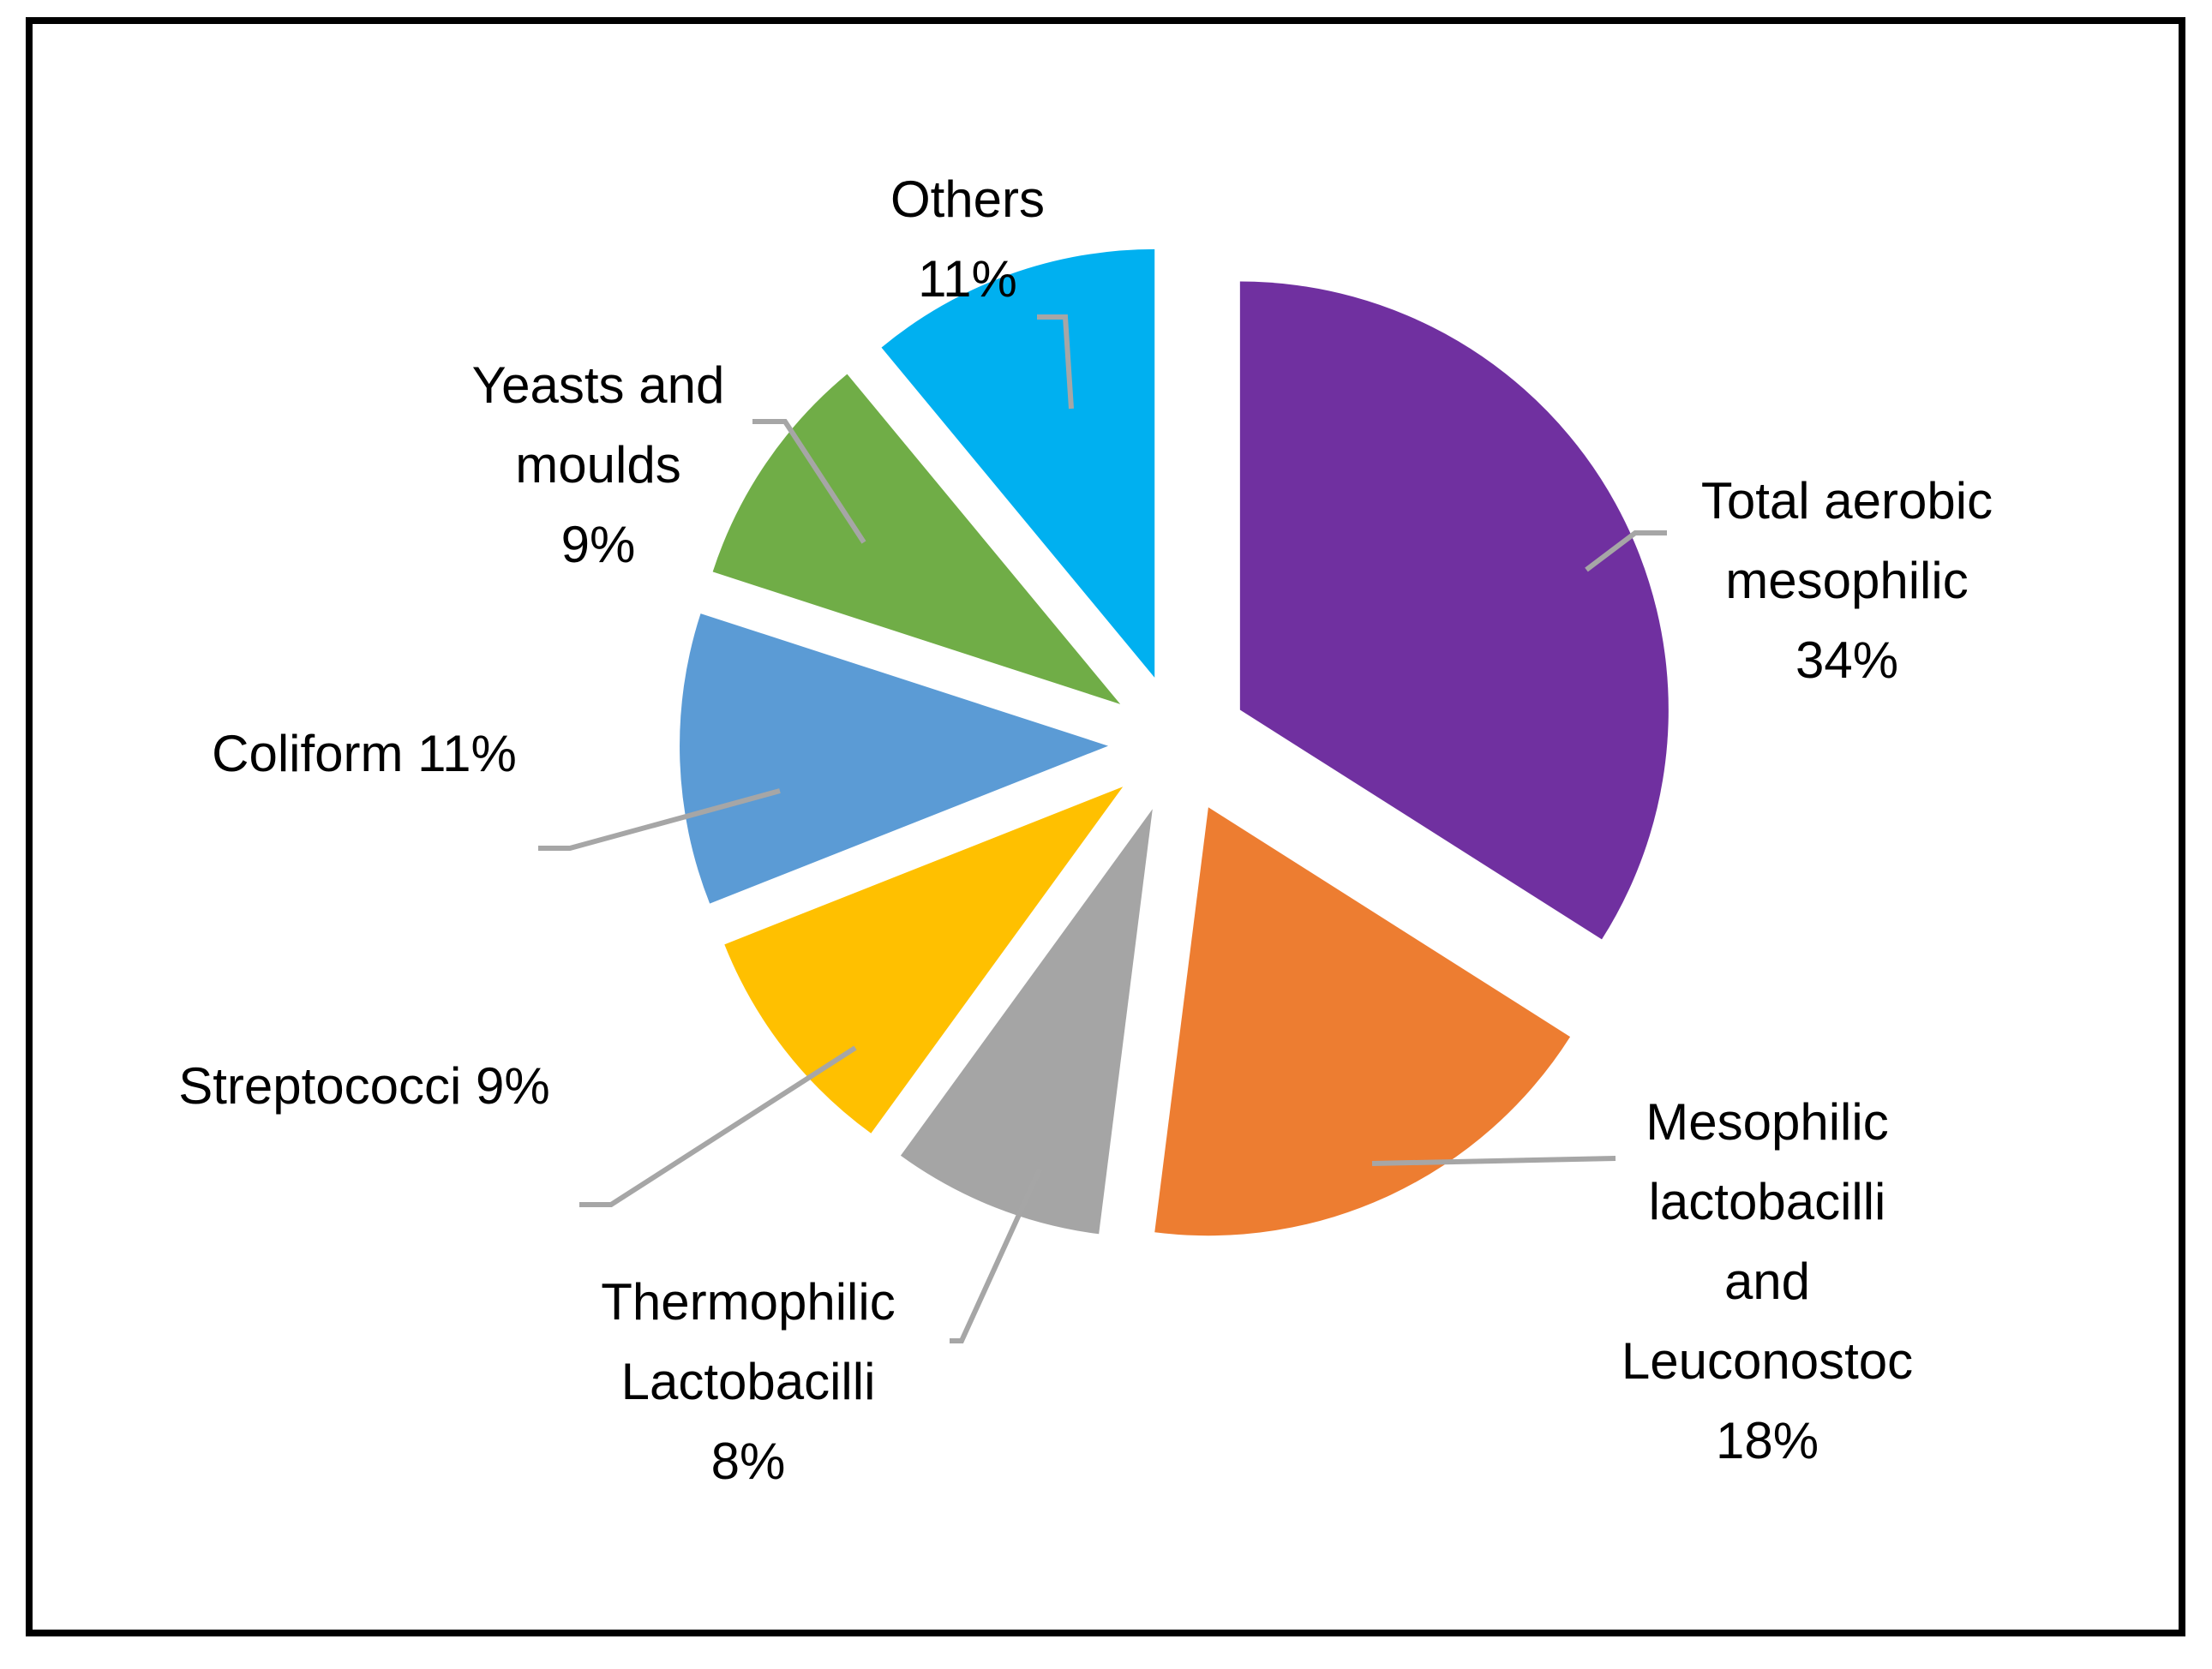 The height and width of the screenshot is (1669, 2212). I want to click on pie-slice-coliform, so click(895, 758).